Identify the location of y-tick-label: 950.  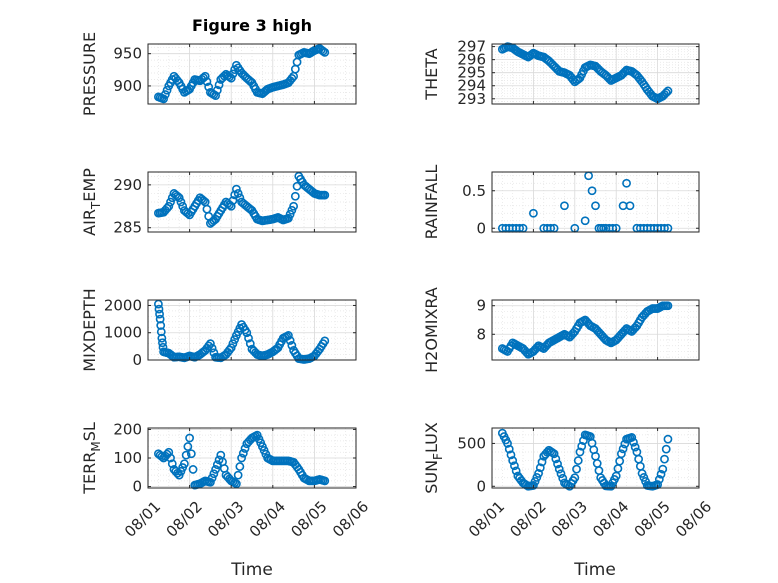
(127, 54).